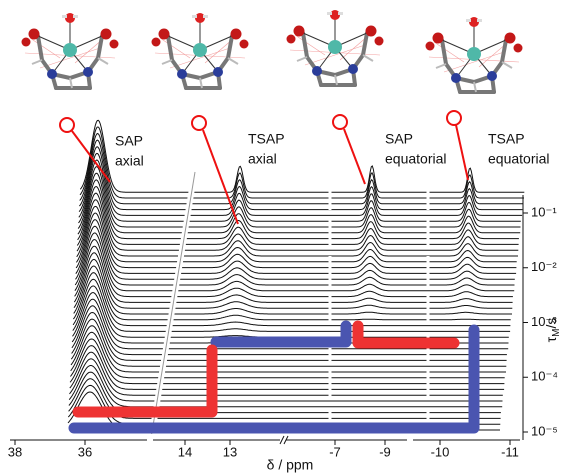 The height and width of the screenshot is (475, 566). Describe the element at coordinates (15, 451) in the screenshot. I see `x-tick-label: 38` at that location.